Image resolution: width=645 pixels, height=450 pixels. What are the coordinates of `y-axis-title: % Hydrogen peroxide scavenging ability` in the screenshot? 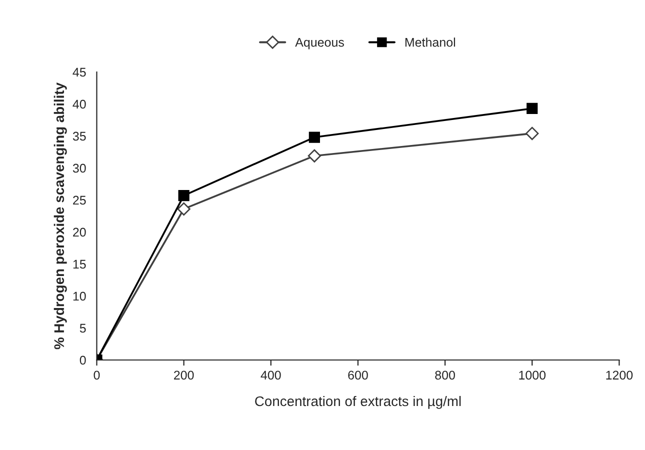 It's located at (60, 216).